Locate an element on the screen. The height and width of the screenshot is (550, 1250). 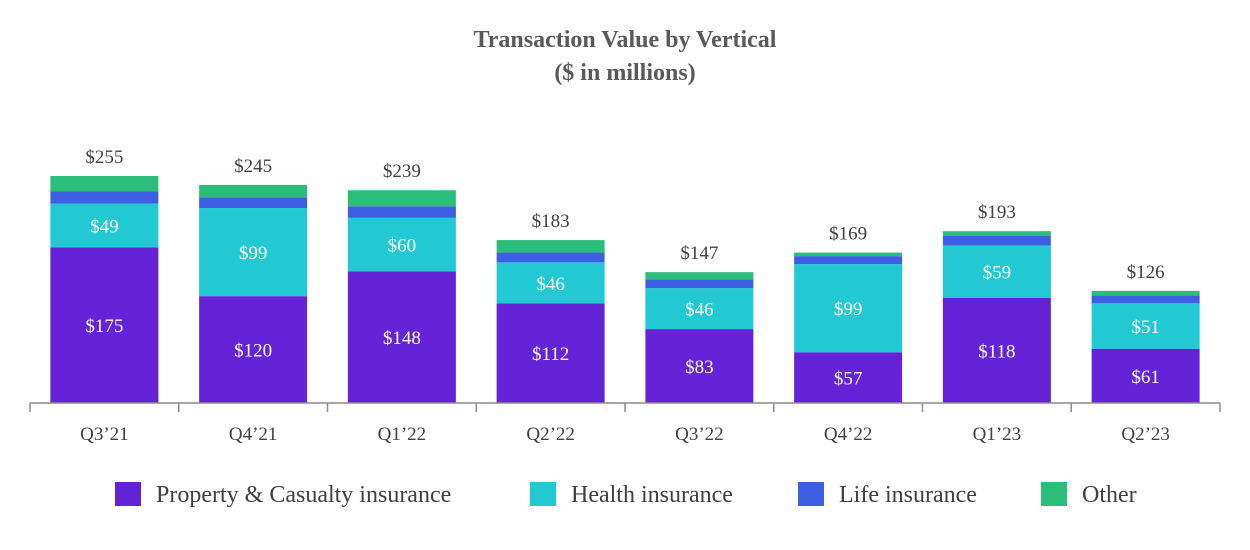
total-label-7: $126 is located at coordinates (1146, 272).